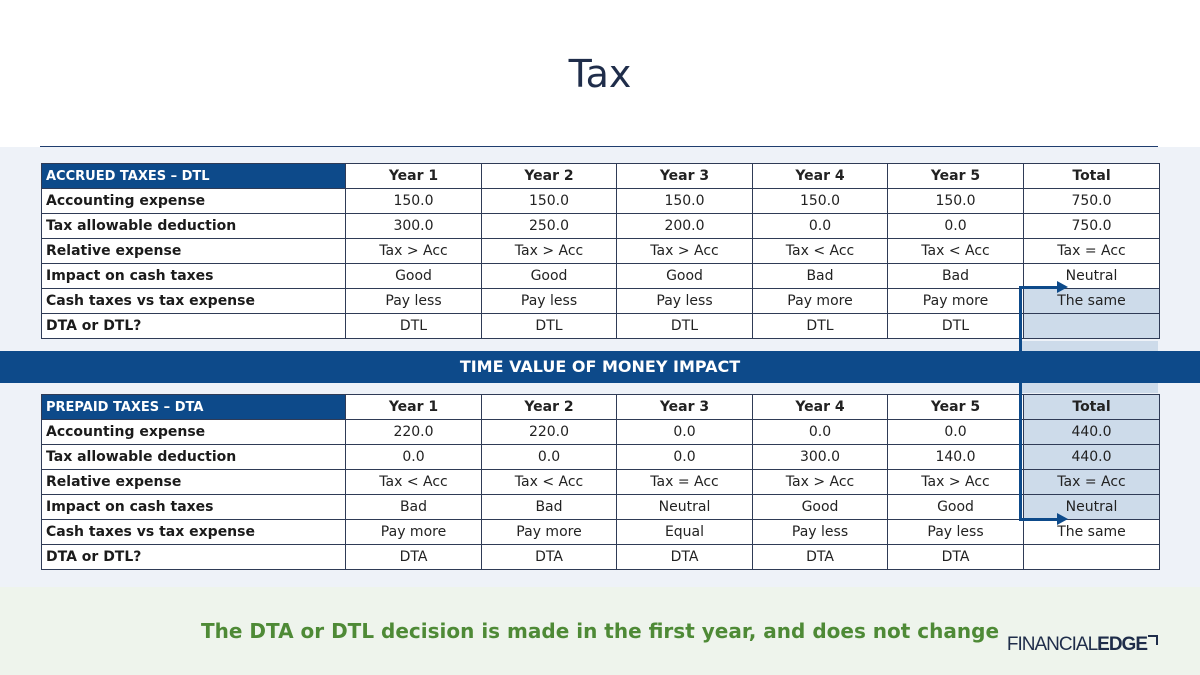  I want to click on table-cell: Equal, so click(684, 532).